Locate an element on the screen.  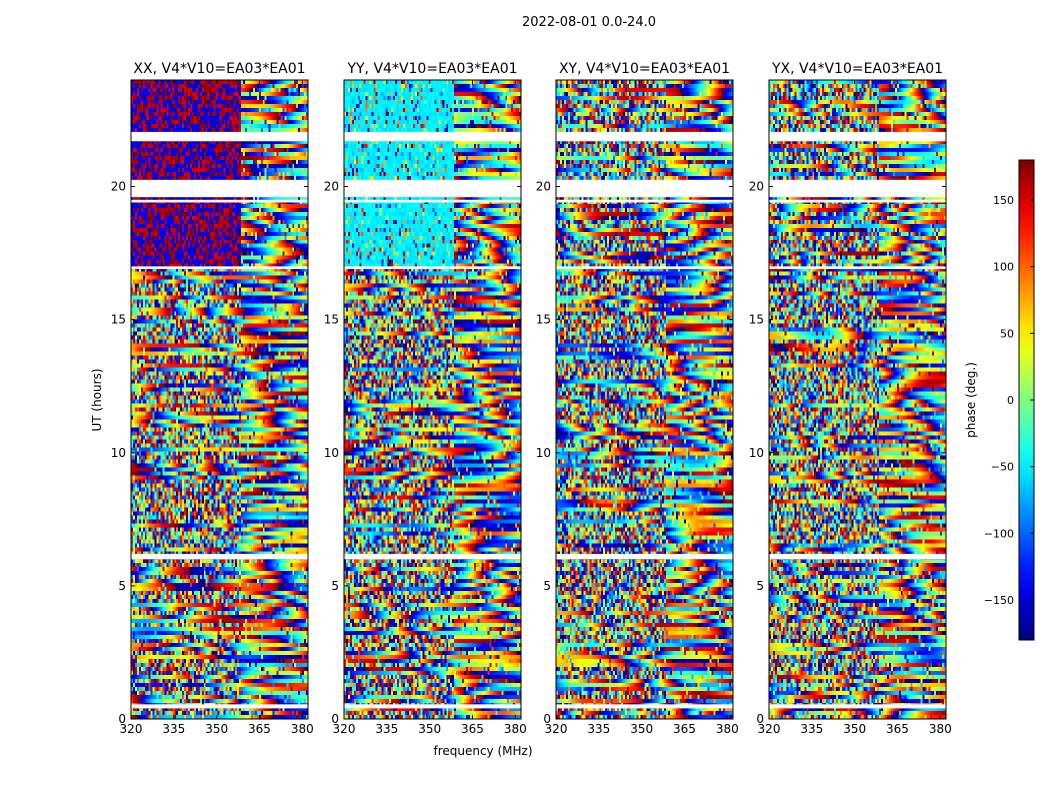
colorbar-tick-label-5: 100 is located at coordinates (1003, 267).